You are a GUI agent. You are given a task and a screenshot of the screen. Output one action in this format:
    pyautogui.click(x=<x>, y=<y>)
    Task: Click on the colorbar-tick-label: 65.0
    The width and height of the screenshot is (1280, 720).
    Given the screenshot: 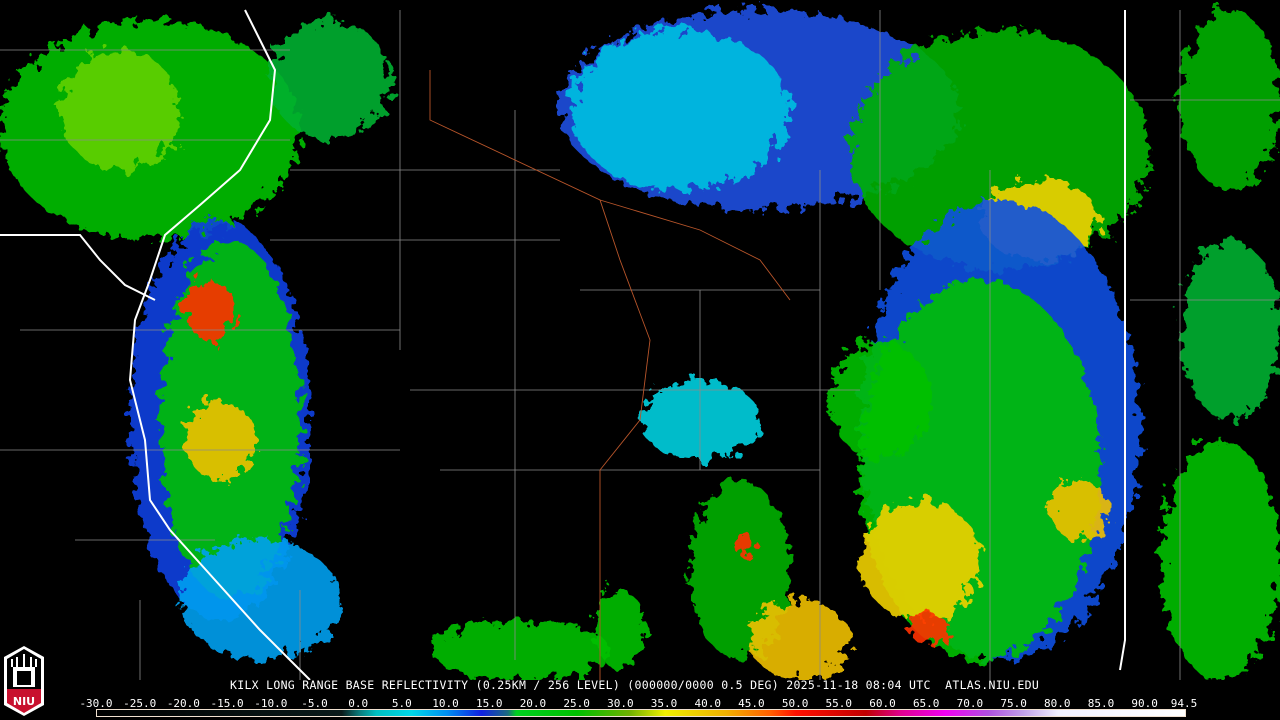 What is the action you would take?
    pyautogui.click(x=926, y=703)
    